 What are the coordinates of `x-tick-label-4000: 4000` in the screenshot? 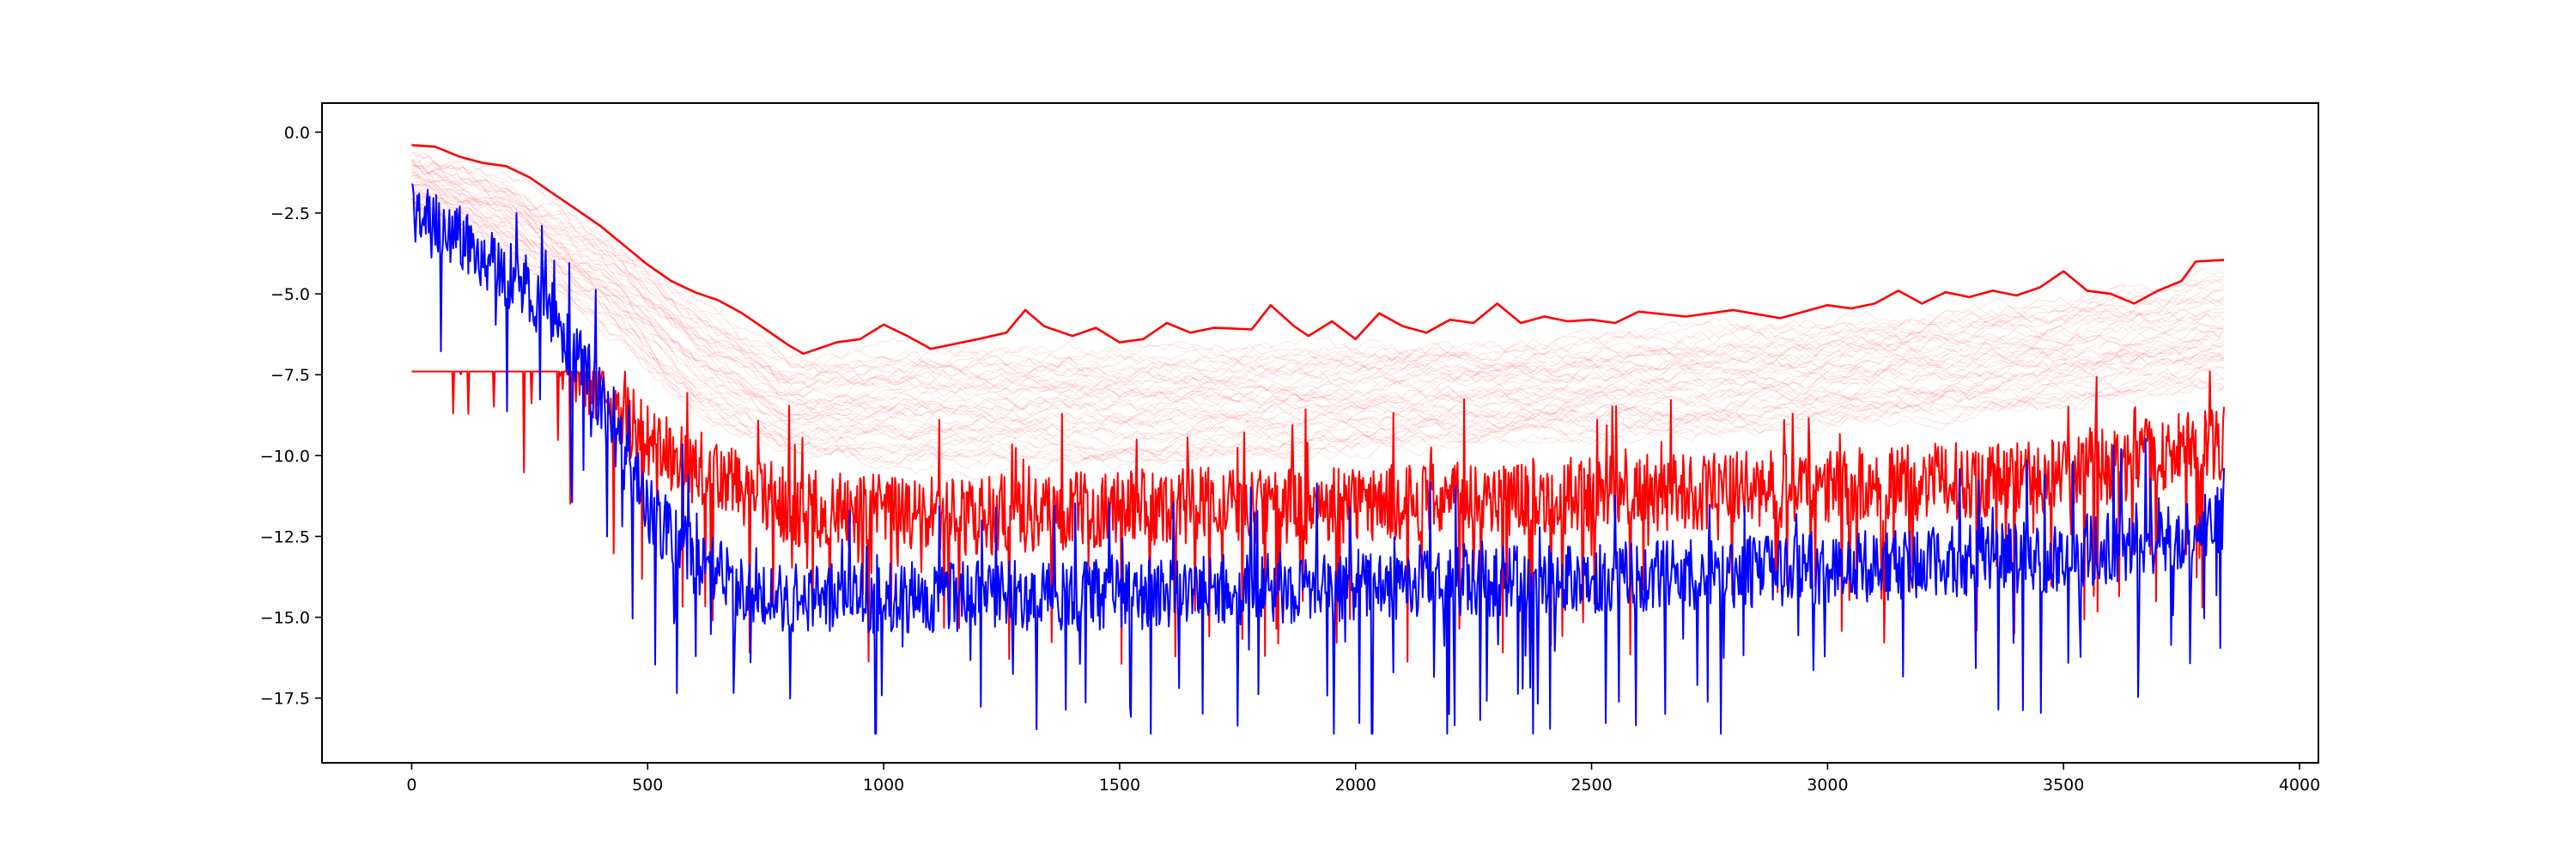 It's located at (2299, 786).